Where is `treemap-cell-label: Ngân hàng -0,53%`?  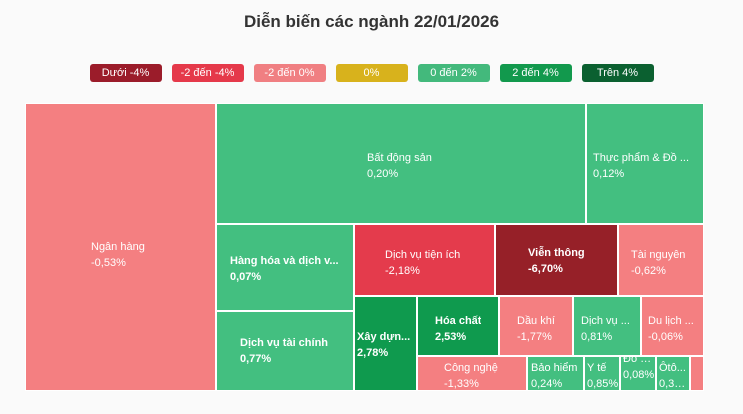
treemap-cell-label: Ngân hàng -0,53% is located at coordinates (118, 255).